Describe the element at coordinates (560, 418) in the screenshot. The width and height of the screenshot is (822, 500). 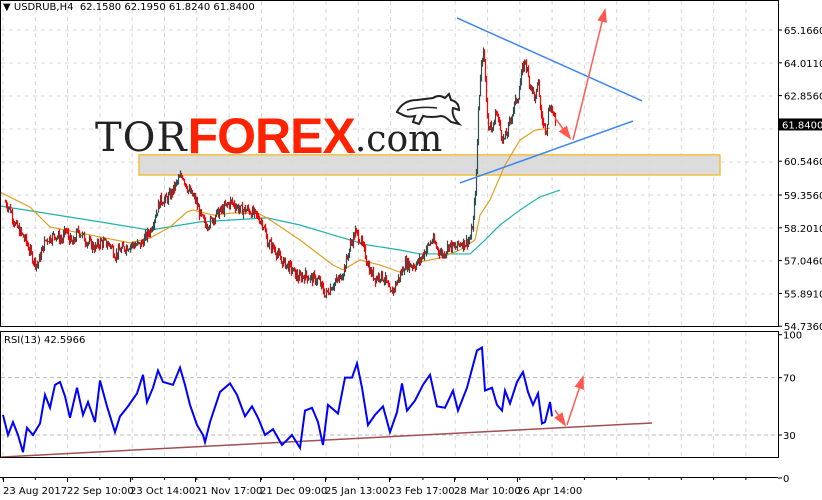
I see `rsi-arrow-down` at that location.